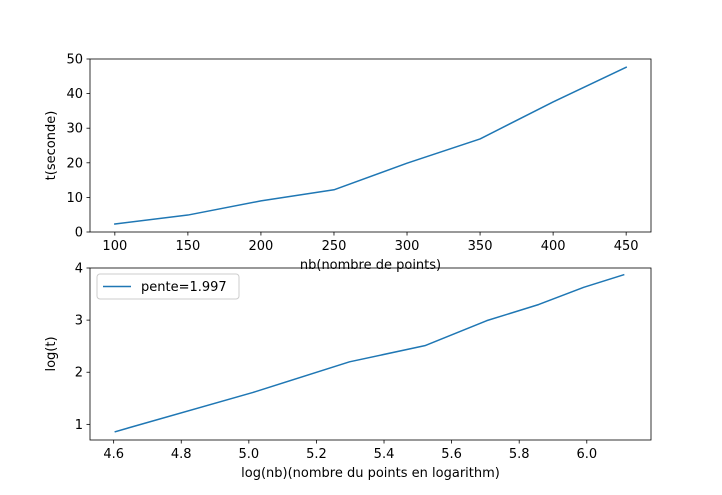 Image resolution: width=722 pixels, height=495 pixels. Describe the element at coordinates (248, 454) in the screenshot. I see `x-tick-label: 5.0` at that location.